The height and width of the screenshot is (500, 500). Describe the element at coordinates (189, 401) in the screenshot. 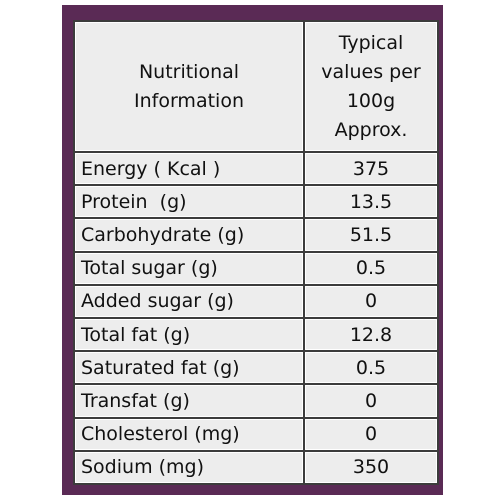

I see `nutrient-name: Transfat (g)` at that location.